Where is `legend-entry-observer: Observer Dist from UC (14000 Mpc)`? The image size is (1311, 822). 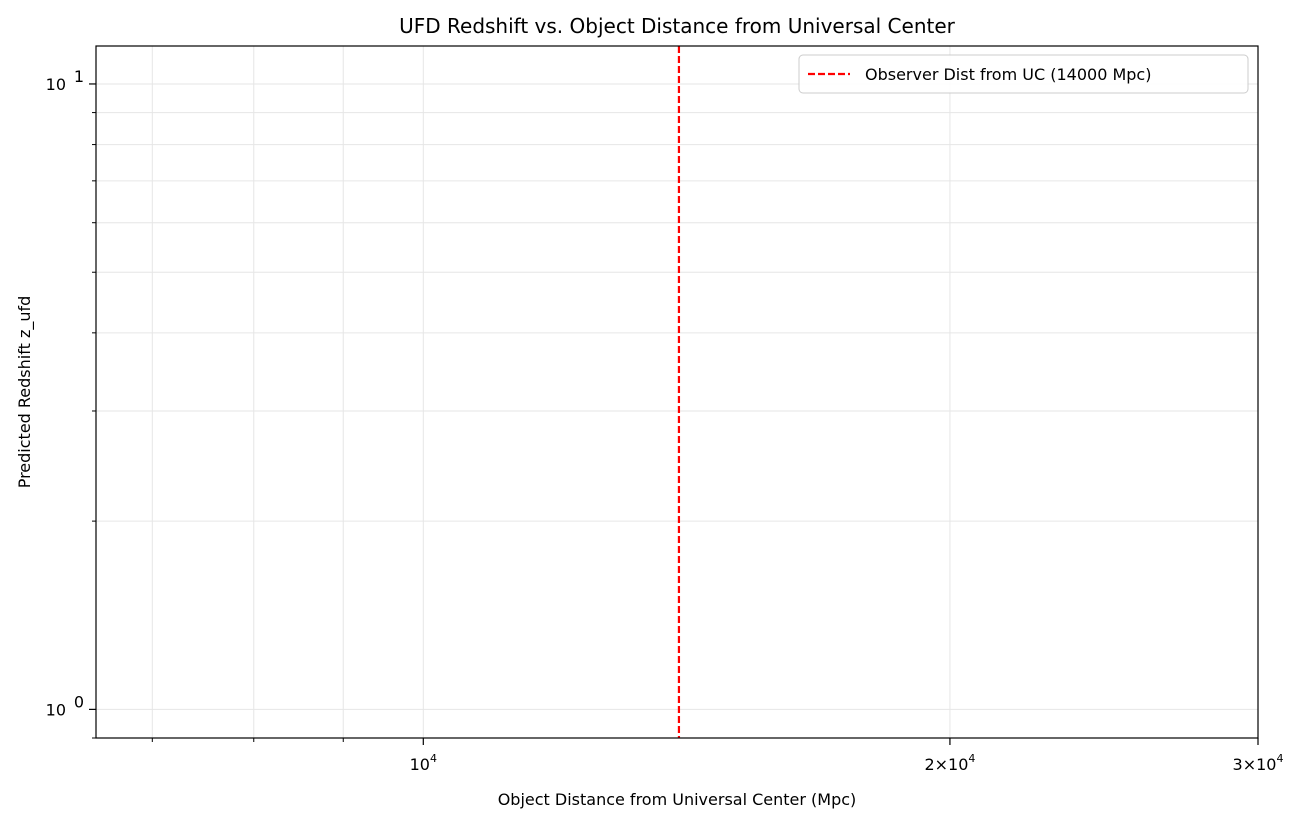
legend-entry-observer: Observer Dist from UC (14000 Mpc) is located at coordinates (1008, 74).